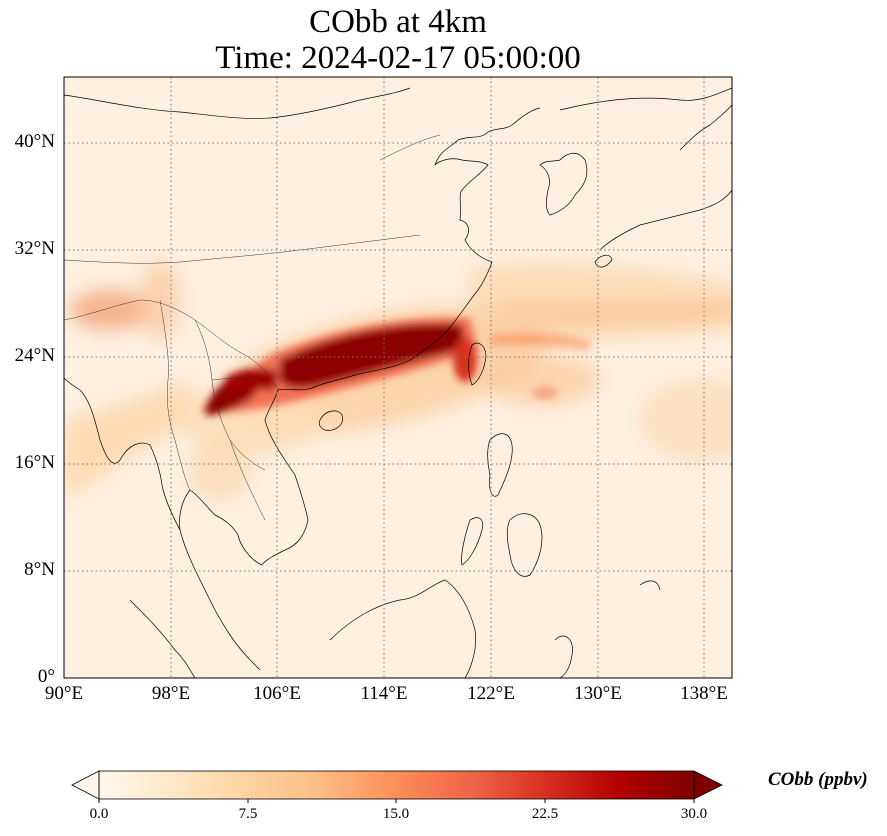 This screenshot has width=887, height=836. What do you see at coordinates (396, 814) in the screenshot?
I see `colorbar-tick-label: 15.0` at bounding box center [396, 814].